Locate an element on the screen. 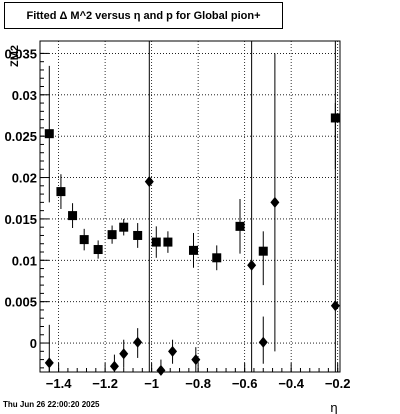 This screenshot has height=414, width=400. y-tick-label: 0.02 is located at coordinates (24, 178).